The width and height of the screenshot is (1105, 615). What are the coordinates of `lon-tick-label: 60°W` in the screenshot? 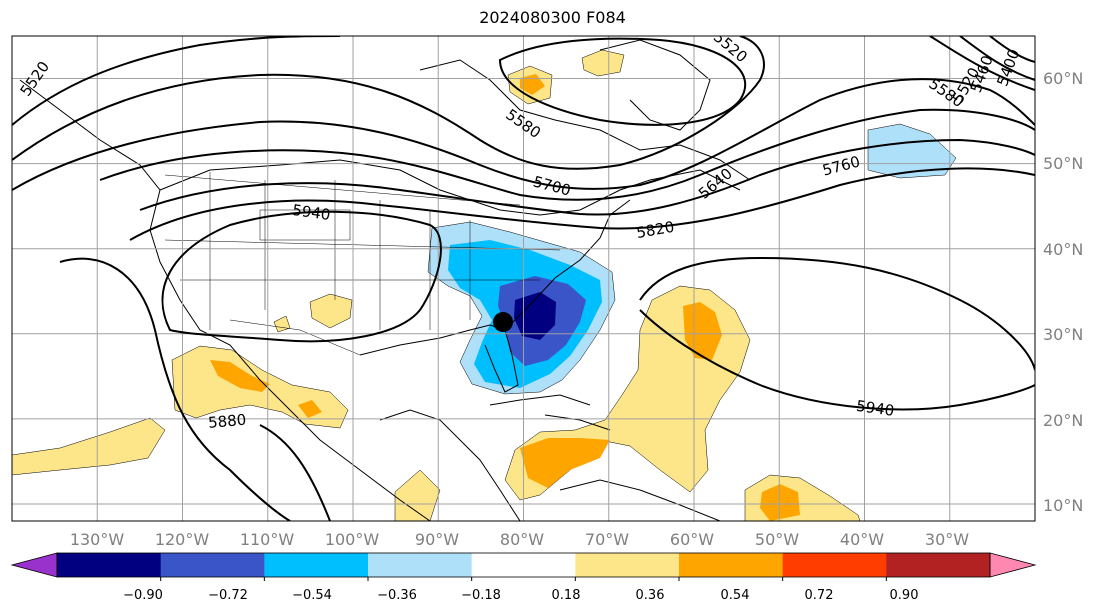 It's located at (692, 539).